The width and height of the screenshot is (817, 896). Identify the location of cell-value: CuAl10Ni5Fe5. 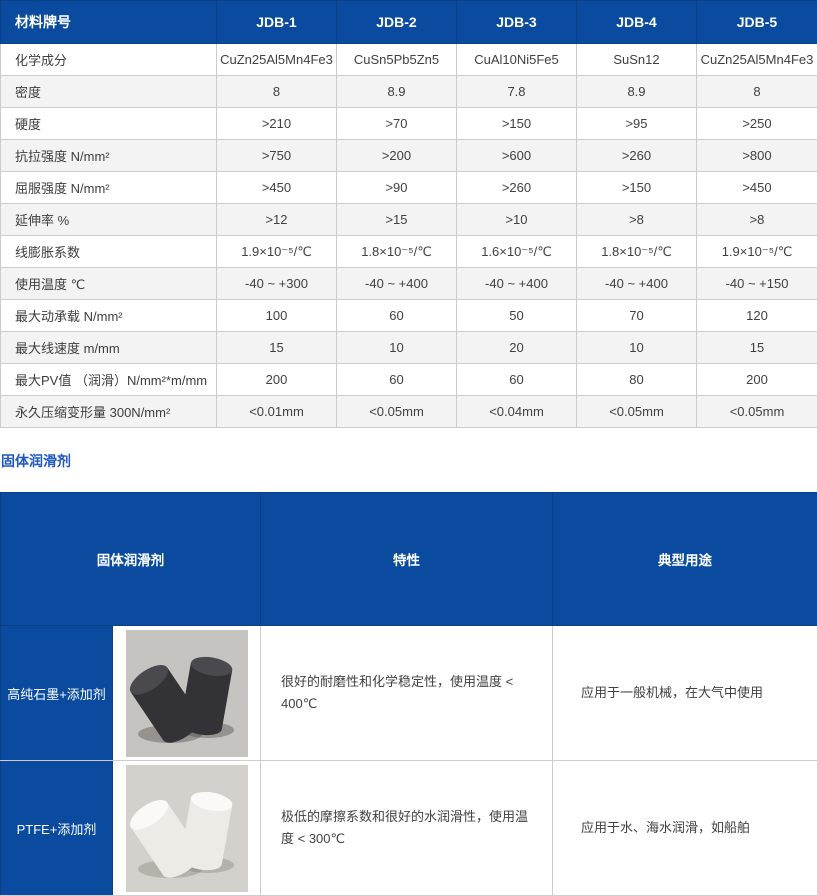
(517, 60).